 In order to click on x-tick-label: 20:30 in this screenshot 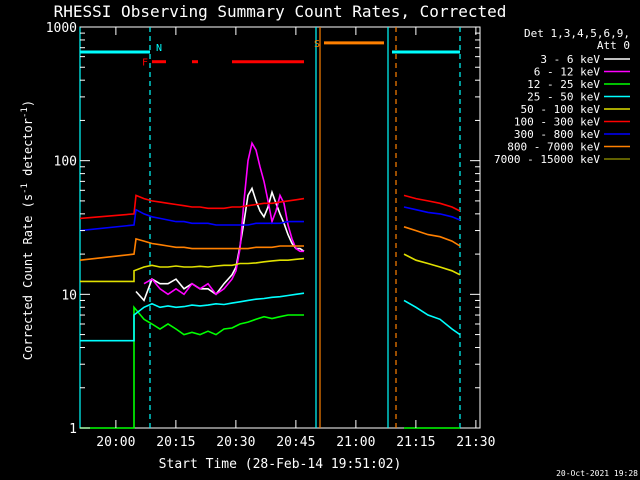, I will do `click(235, 442)`.